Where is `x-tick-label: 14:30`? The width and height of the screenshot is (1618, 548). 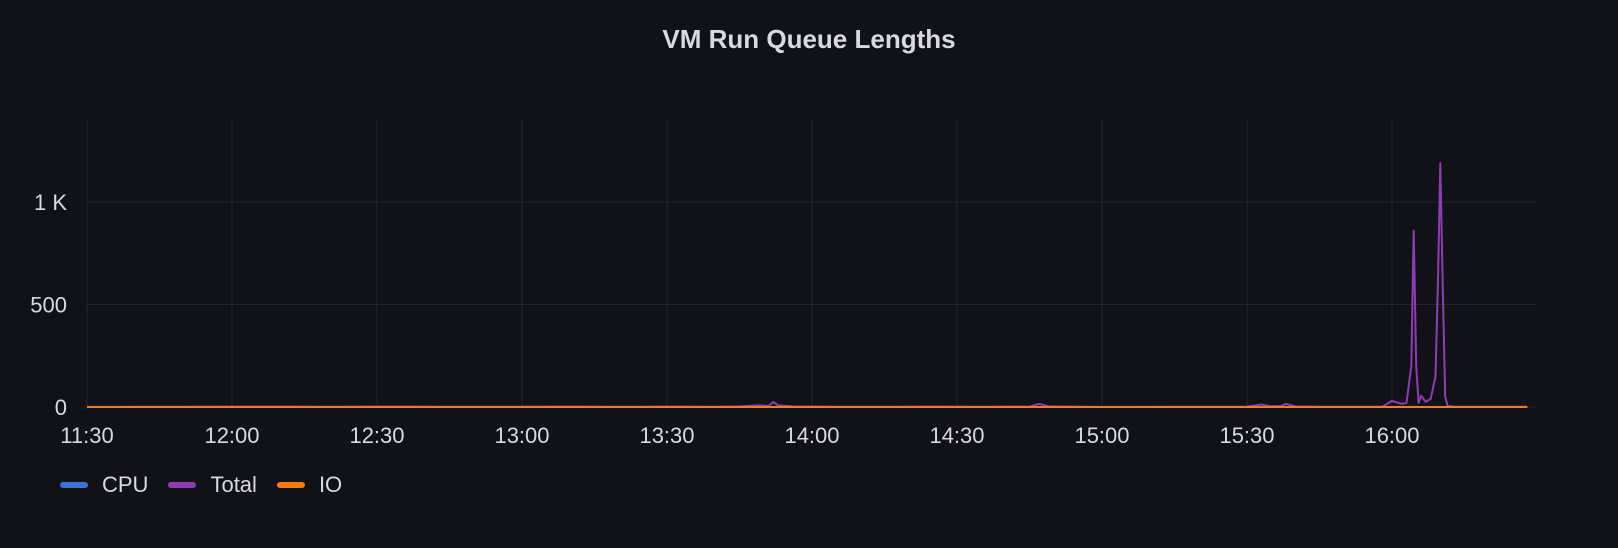
x-tick-label: 14:30 is located at coordinates (956, 435).